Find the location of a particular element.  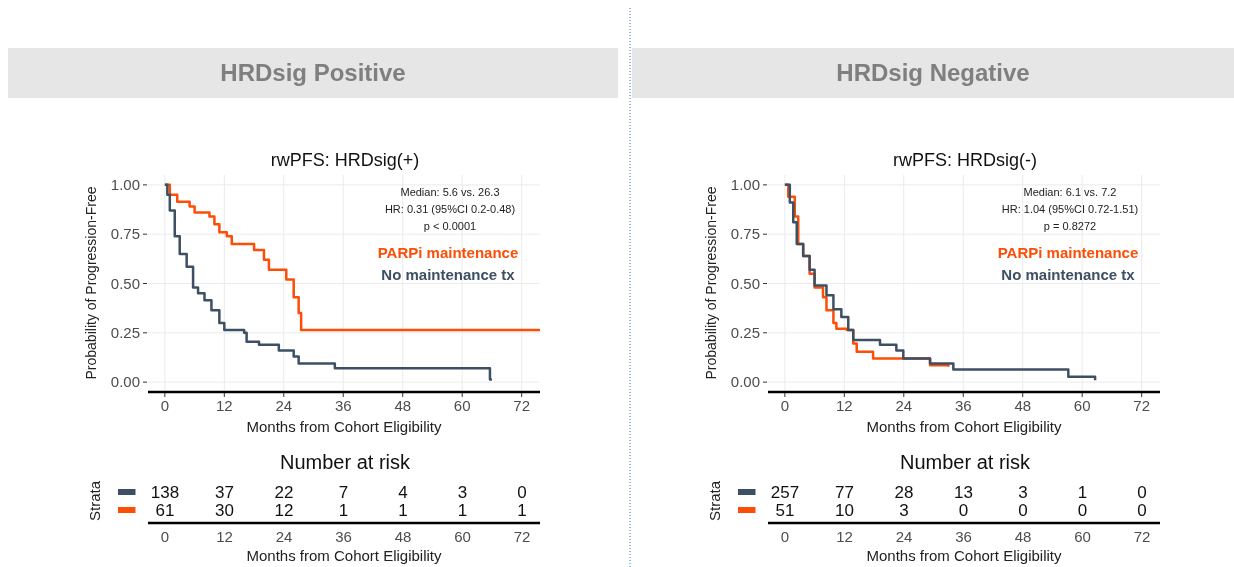

annotation: p < 0.0001 is located at coordinates (450, 226).